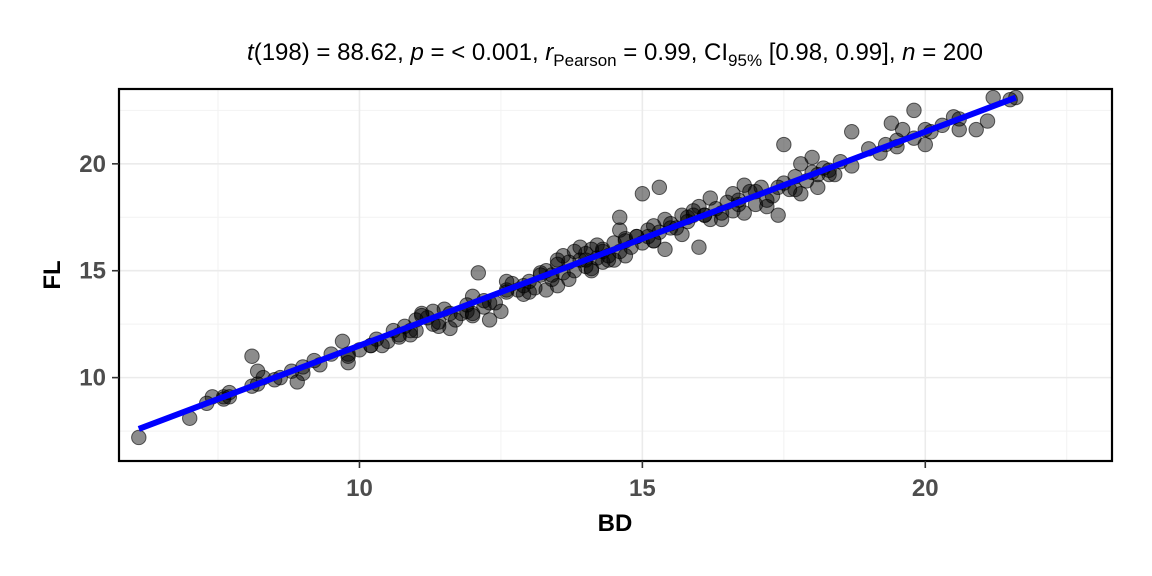  I want to click on y-axis-ticks: 10 15 20, so click(99, 271).